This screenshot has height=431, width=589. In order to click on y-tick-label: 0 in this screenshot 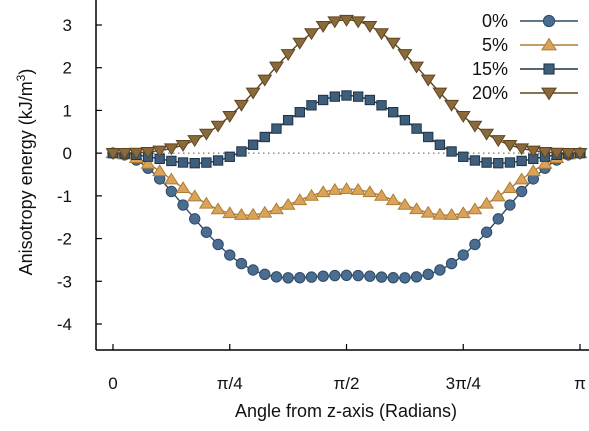, I will do `click(67, 153)`.